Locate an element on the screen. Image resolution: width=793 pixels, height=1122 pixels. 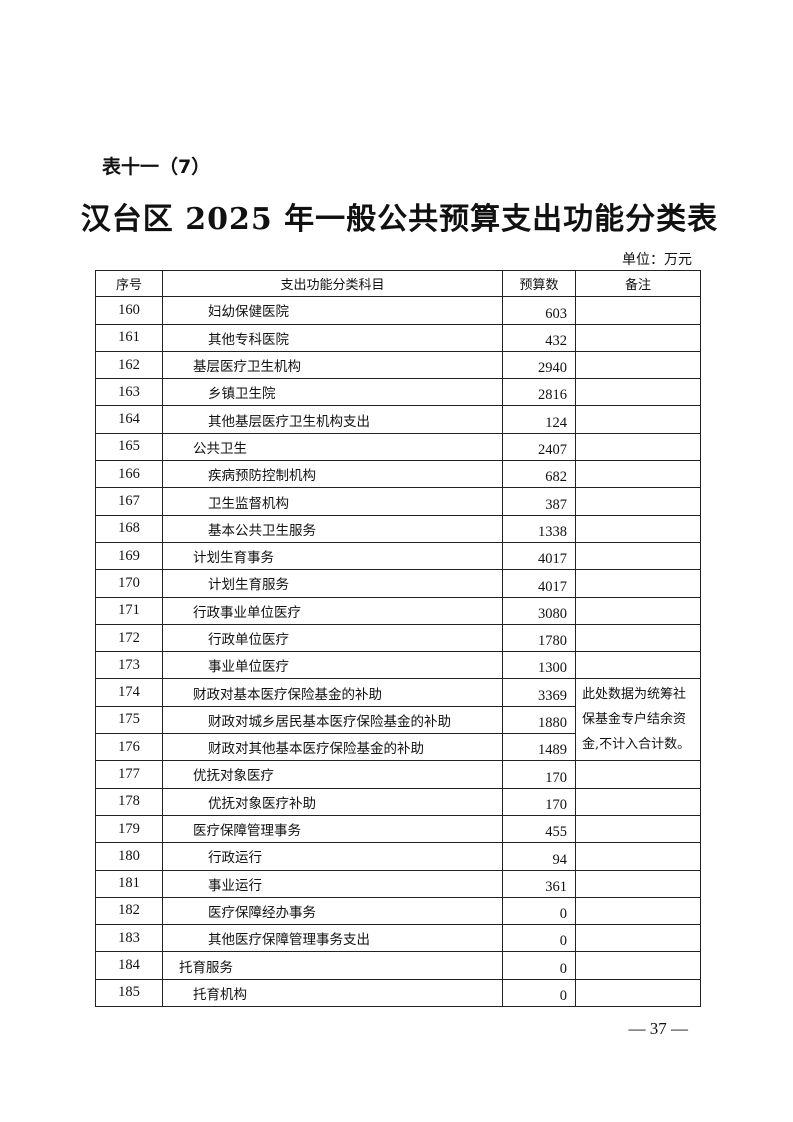
row-budget: 387 is located at coordinates (539, 501).